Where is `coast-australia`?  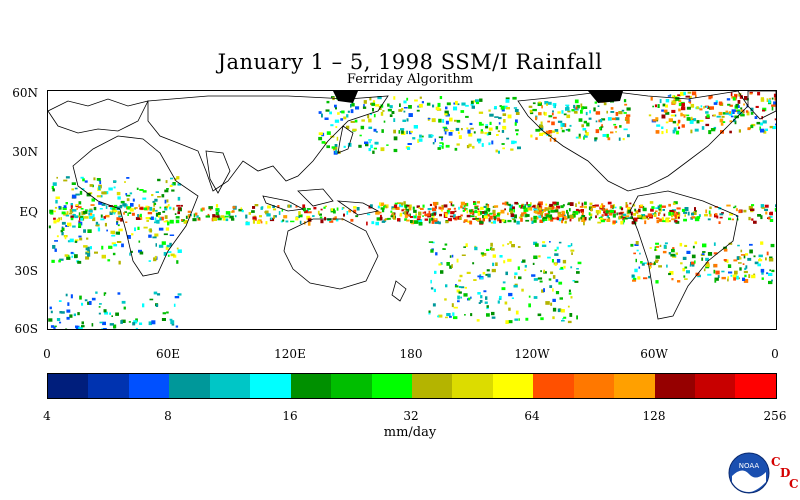
coast-australia is located at coordinates (331, 254).